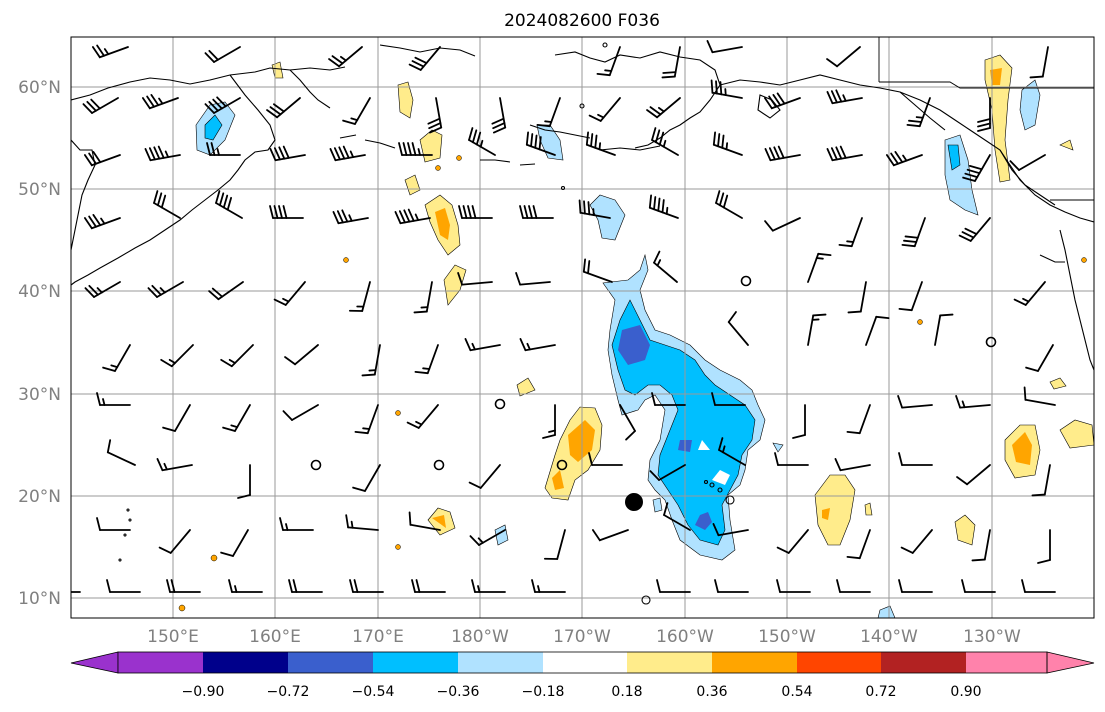 This screenshot has width=1105, height=712. I want to click on colorbar-tick-label: −0.54, so click(373, 692).